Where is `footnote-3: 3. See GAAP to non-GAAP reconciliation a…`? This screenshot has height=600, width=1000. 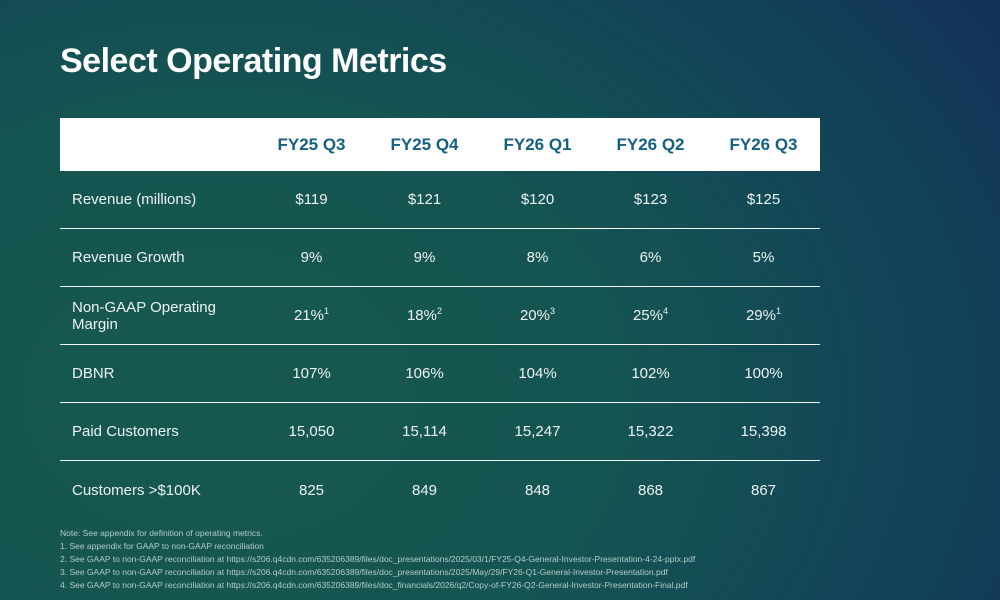
footnote-3: 3. See GAAP to non-GAAP reconciliation a… is located at coordinates (364, 572).